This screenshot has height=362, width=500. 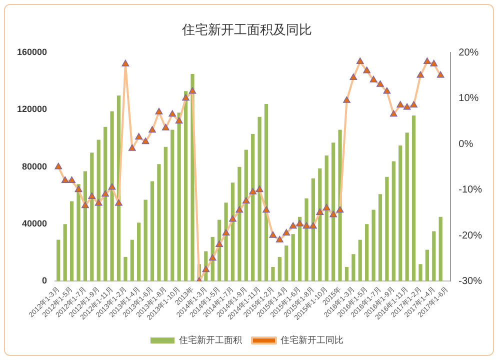 What do you see at coordinates (312, 340) in the screenshot?
I see `legend-label: 住宅新开工同比` at bounding box center [312, 340].